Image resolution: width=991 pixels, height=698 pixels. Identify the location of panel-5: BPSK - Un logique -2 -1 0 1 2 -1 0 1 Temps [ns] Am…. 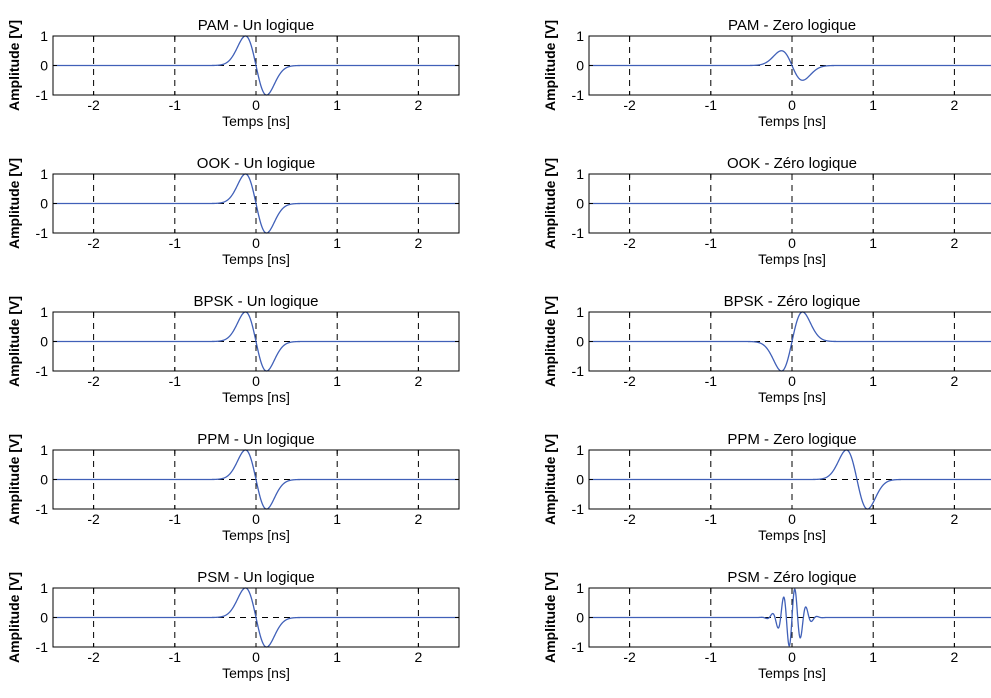
(233, 349).